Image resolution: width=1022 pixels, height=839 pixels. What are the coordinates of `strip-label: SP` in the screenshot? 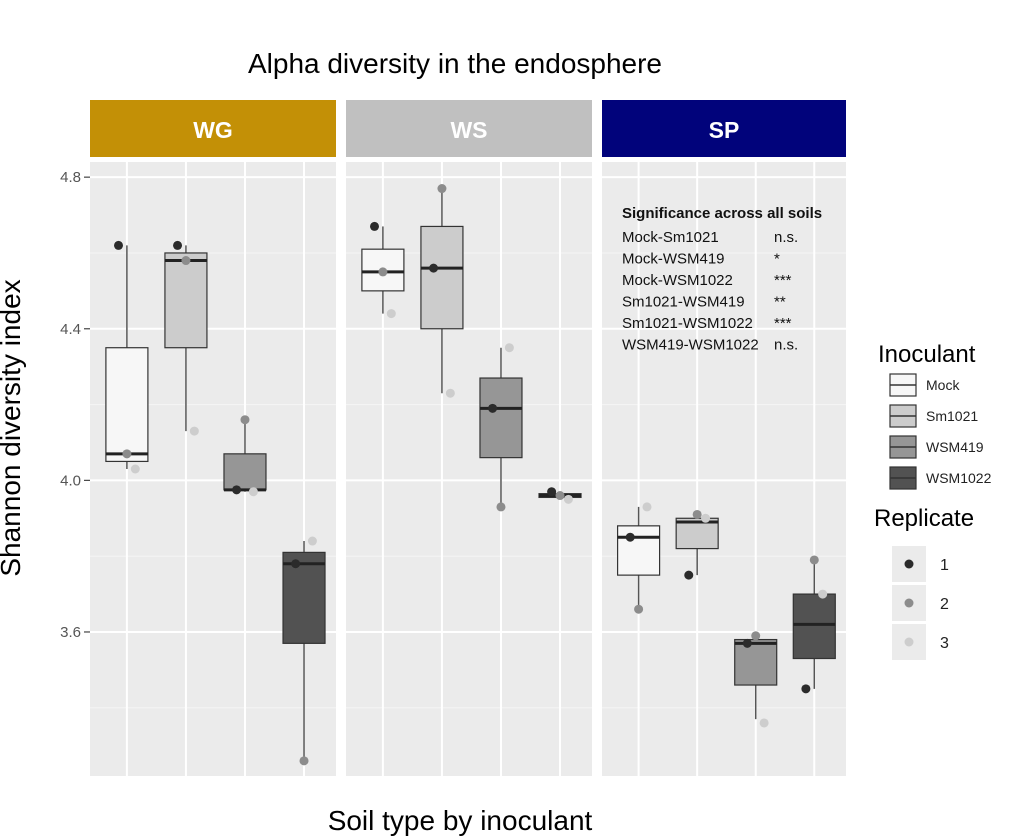 It's located at (724, 130).